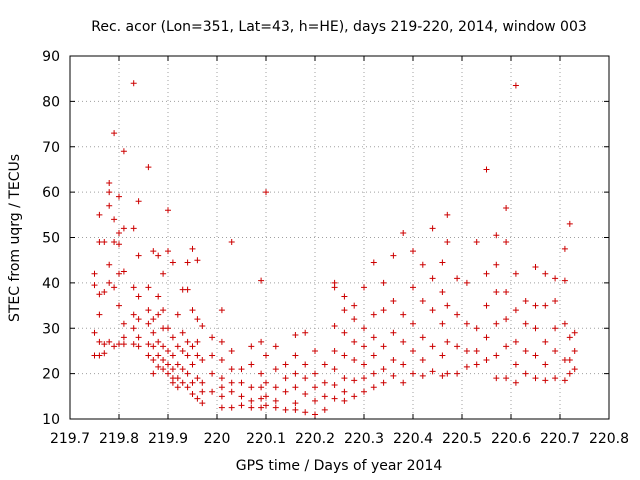  What do you see at coordinates (511, 439) in the screenshot?
I see `x-tick-label: 220.6` at bounding box center [511, 439].